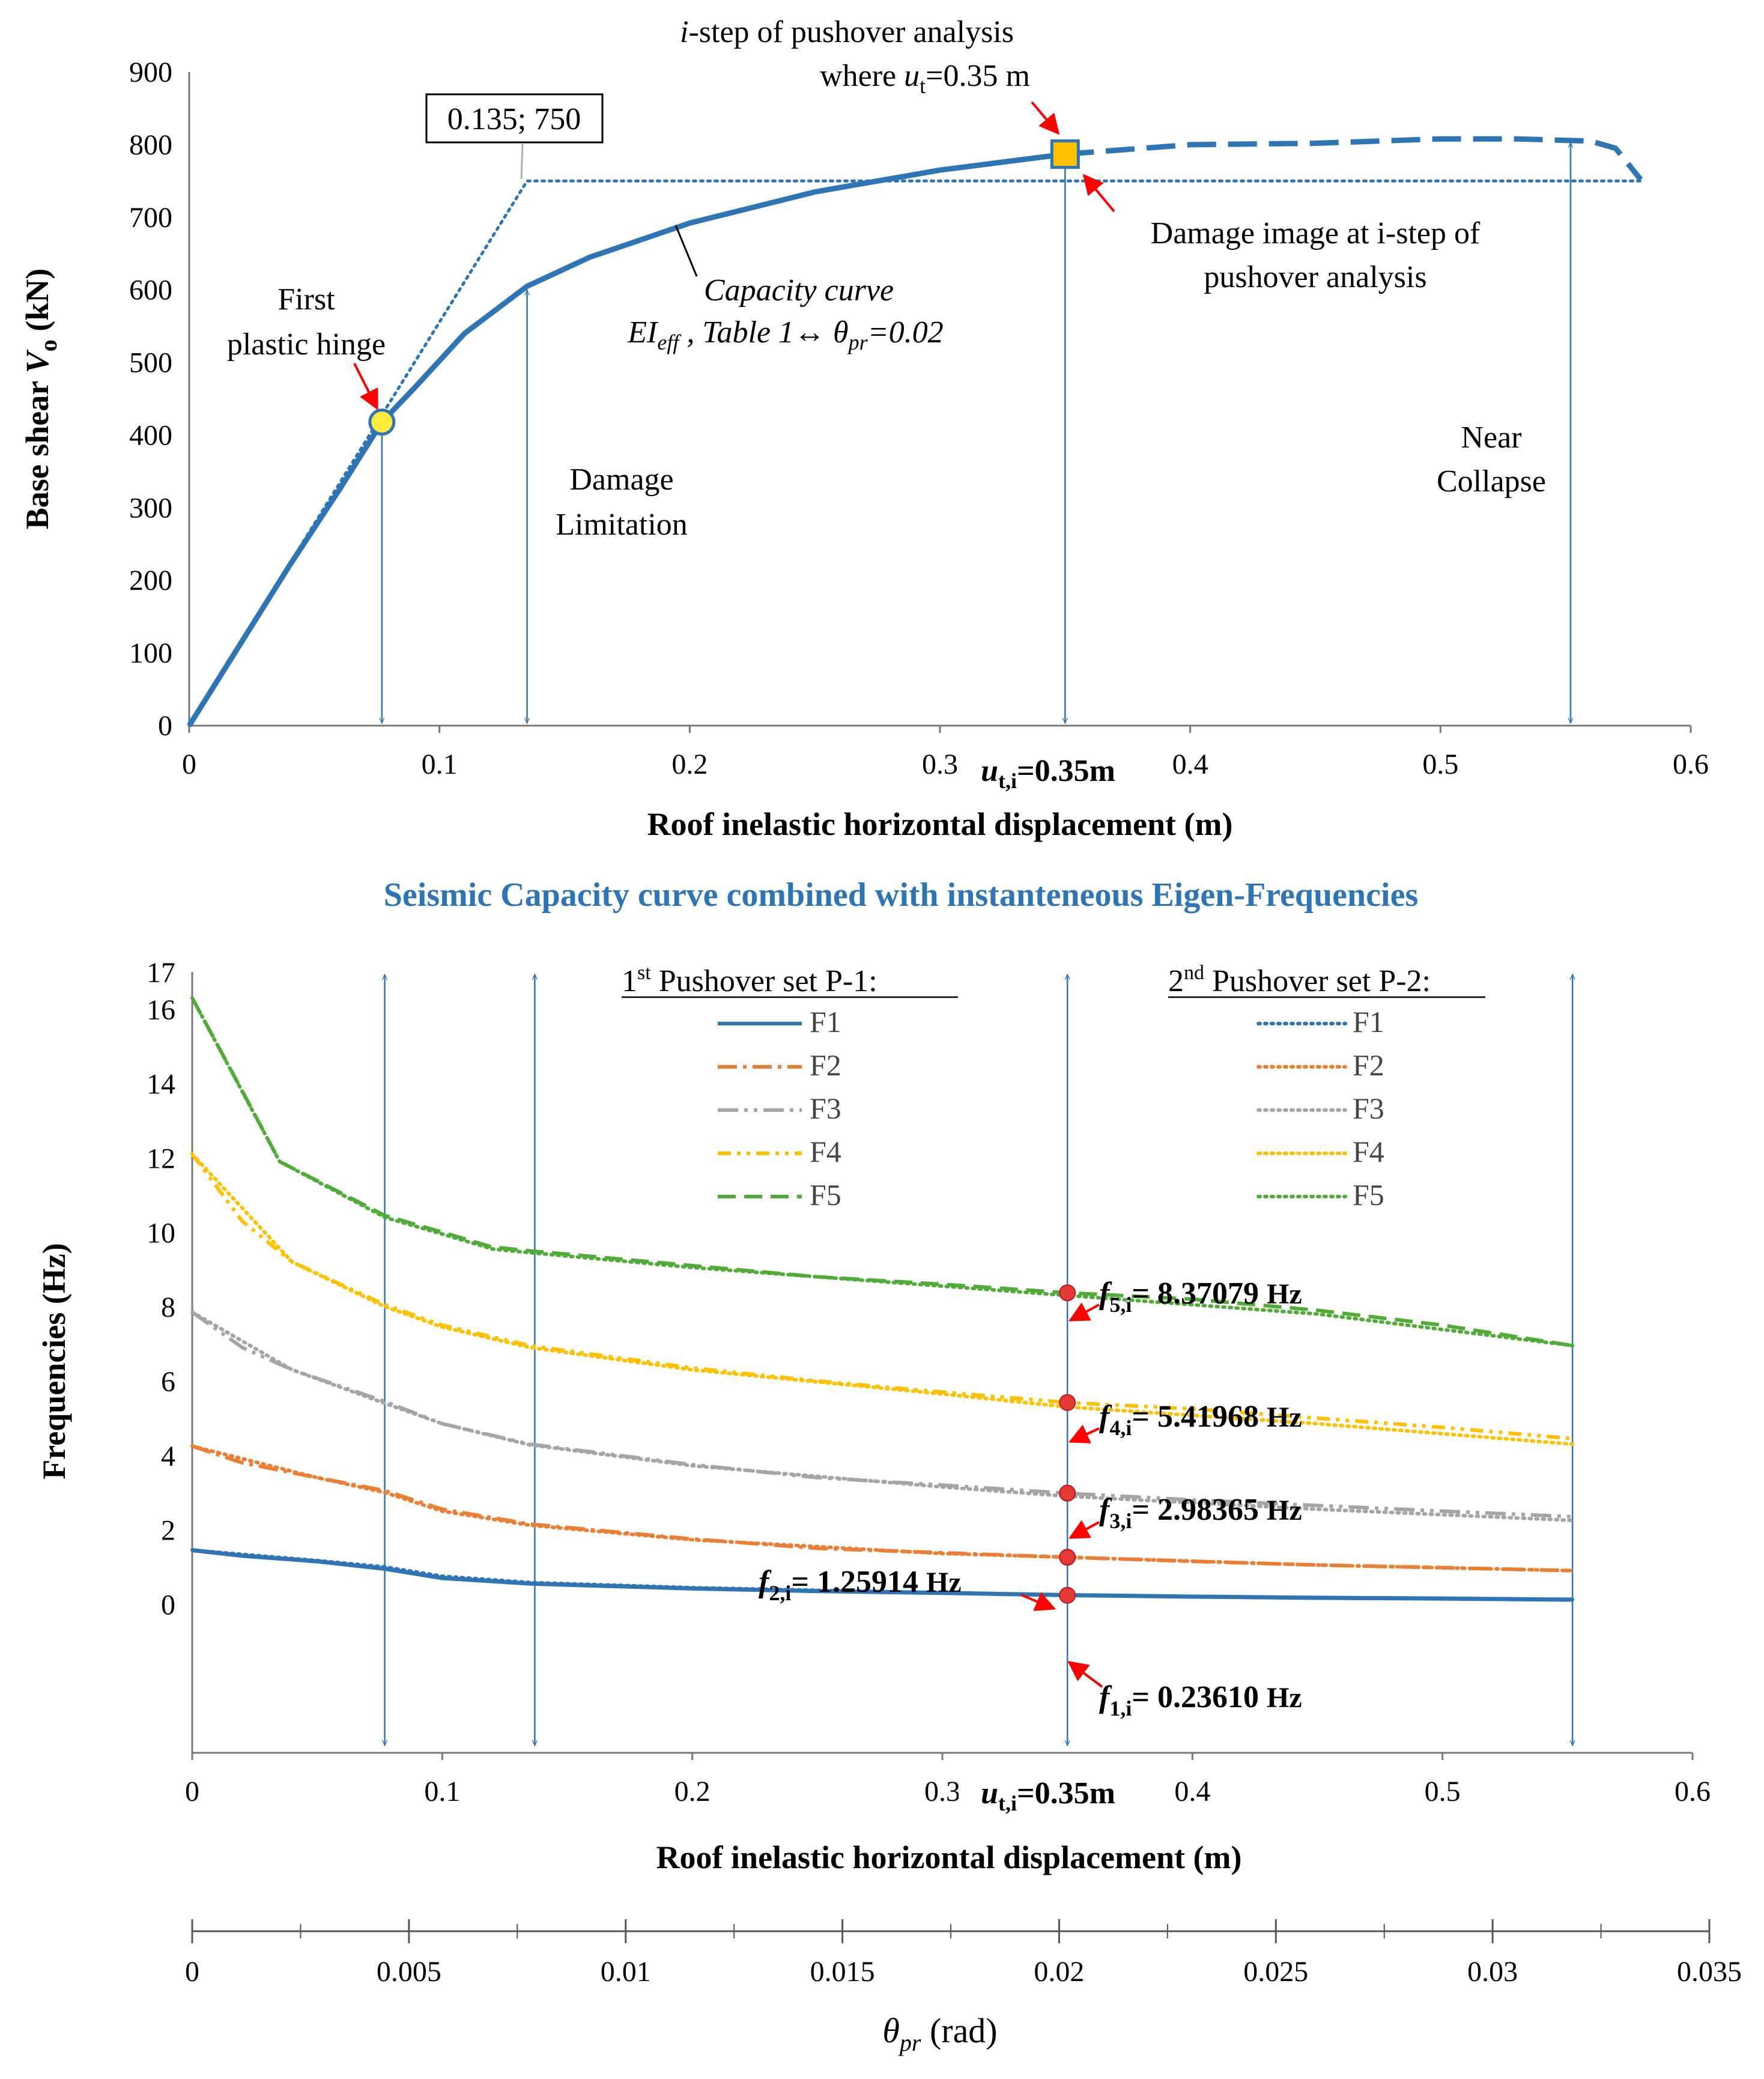 Image resolution: width=1764 pixels, height=2079 pixels. I want to click on legend-1-label-f1: F1, so click(825, 1022).